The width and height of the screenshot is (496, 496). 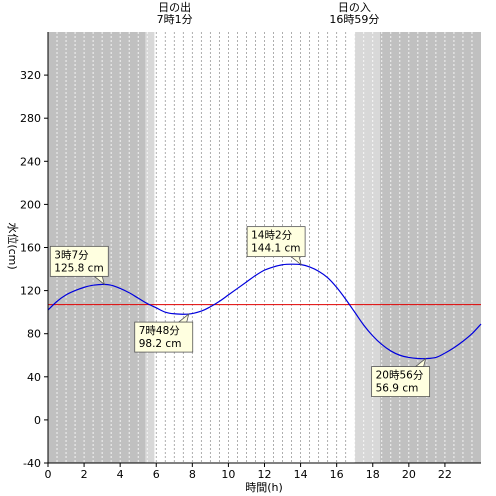 What do you see at coordinates (34, 377) in the screenshot?
I see `y-tick-label: 40` at bounding box center [34, 377].